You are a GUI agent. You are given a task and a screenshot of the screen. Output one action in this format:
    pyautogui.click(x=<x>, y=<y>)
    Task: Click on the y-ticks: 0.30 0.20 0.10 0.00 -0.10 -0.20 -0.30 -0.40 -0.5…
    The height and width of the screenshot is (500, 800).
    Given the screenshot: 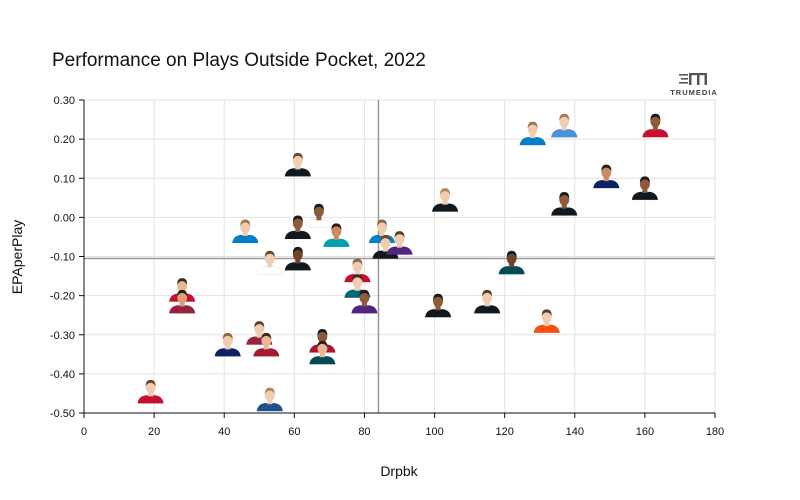 What is the action you would take?
    pyautogui.click(x=67, y=257)
    